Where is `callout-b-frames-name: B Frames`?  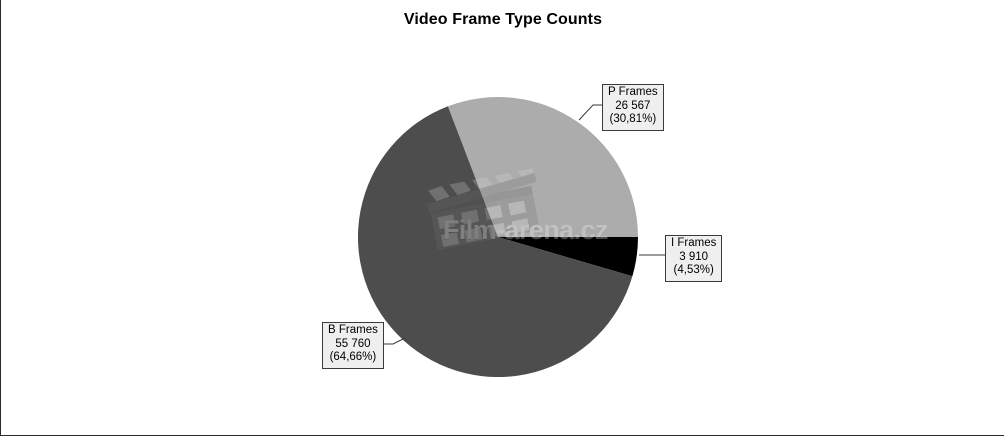 callout-b-frames-name: B Frames is located at coordinates (353, 330).